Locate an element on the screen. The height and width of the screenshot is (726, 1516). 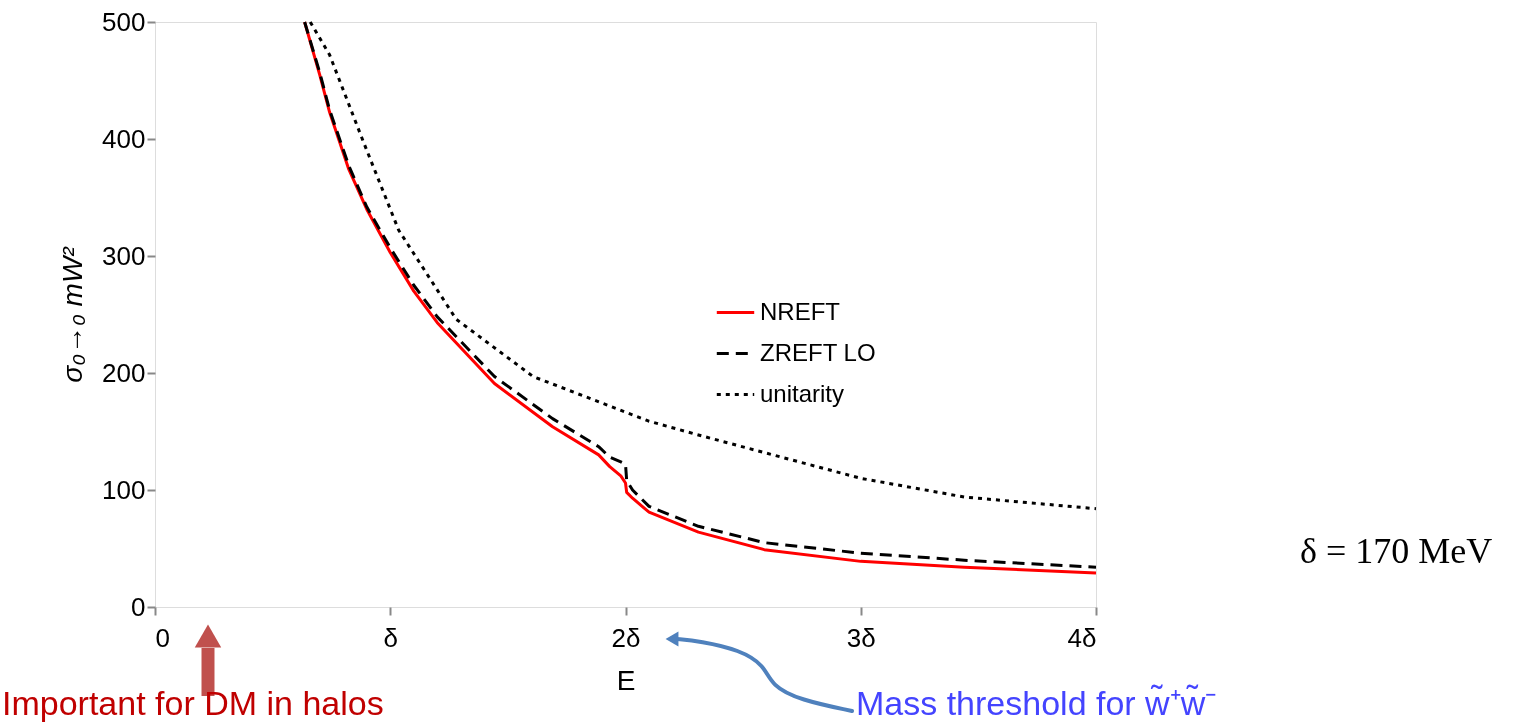
y-tick-label: 100 is located at coordinates (124, 489).